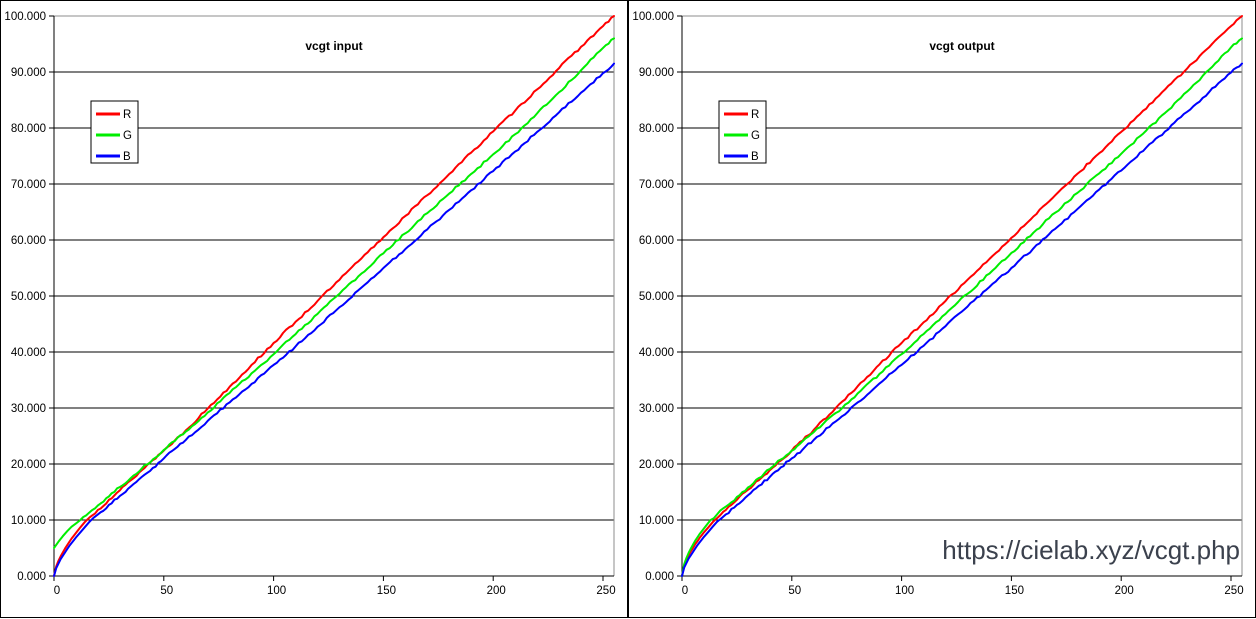  What do you see at coordinates (961, 46) in the screenshot?
I see `chart-title: vcgt output` at bounding box center [961, 46].